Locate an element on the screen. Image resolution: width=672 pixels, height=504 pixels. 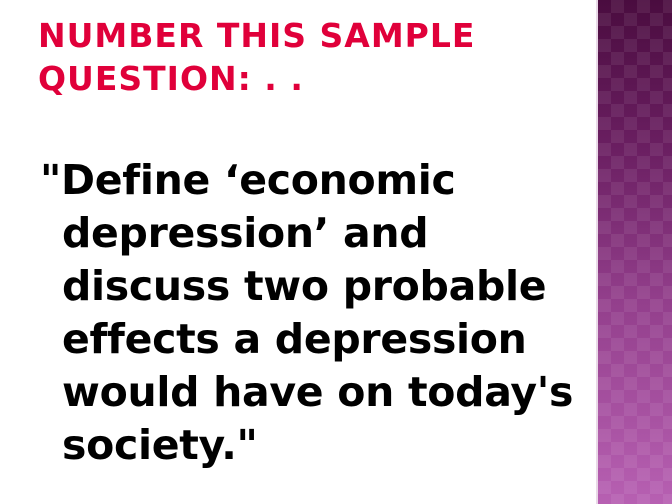
decorative-side-band is located at coordinates (635, 252).